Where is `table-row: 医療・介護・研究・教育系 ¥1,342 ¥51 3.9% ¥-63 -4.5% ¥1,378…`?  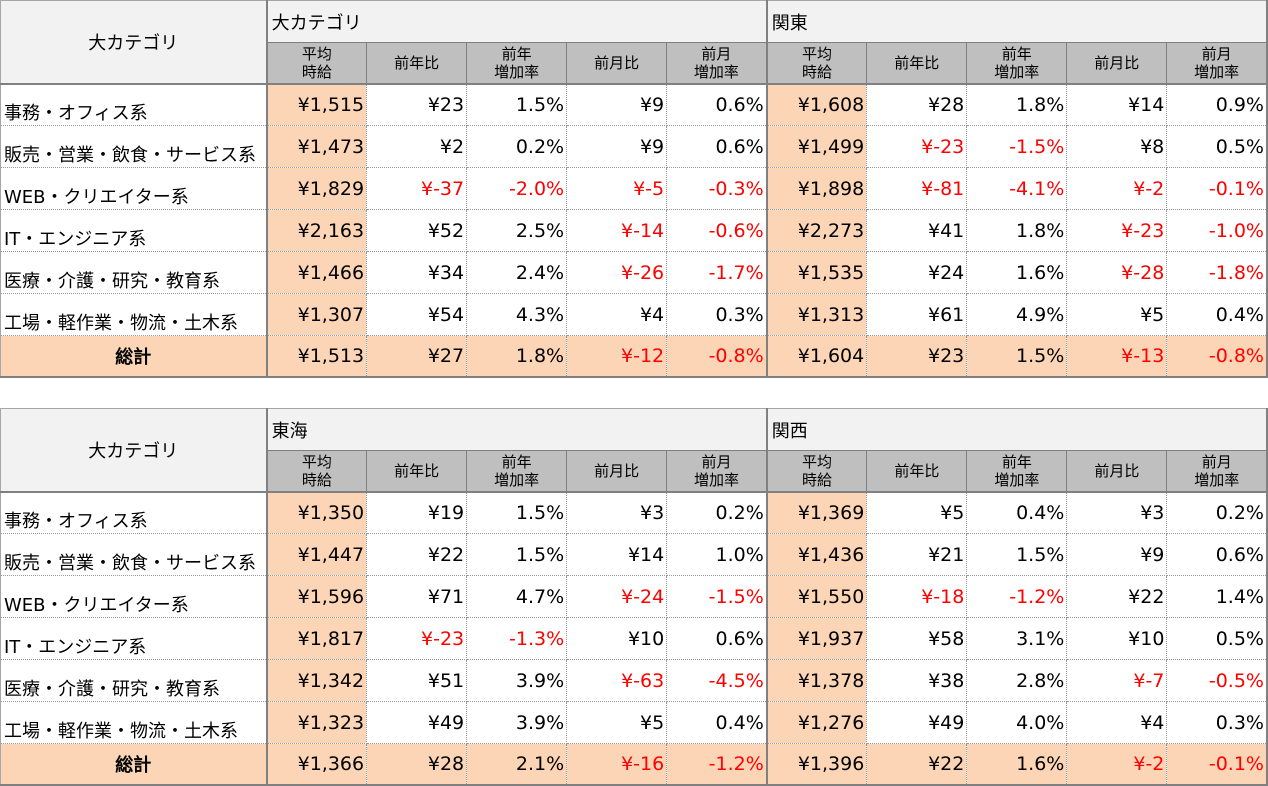
table-row: 医療・介護・研究・教育系 ¥1,342 ¥51 3.9% ¥-63 -4.5% ¥1,378… is located at coordinates (634, 680).